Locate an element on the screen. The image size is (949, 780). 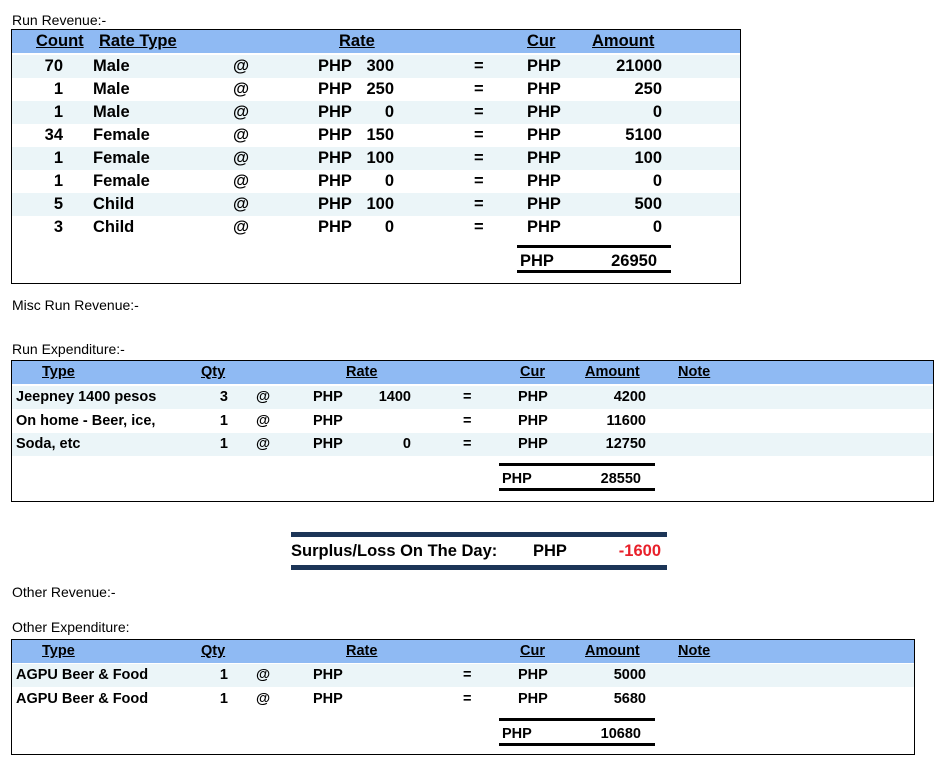
table-row: 1 Male @ PHP 0 = PHP 0 is located at coordinates (376, 112).